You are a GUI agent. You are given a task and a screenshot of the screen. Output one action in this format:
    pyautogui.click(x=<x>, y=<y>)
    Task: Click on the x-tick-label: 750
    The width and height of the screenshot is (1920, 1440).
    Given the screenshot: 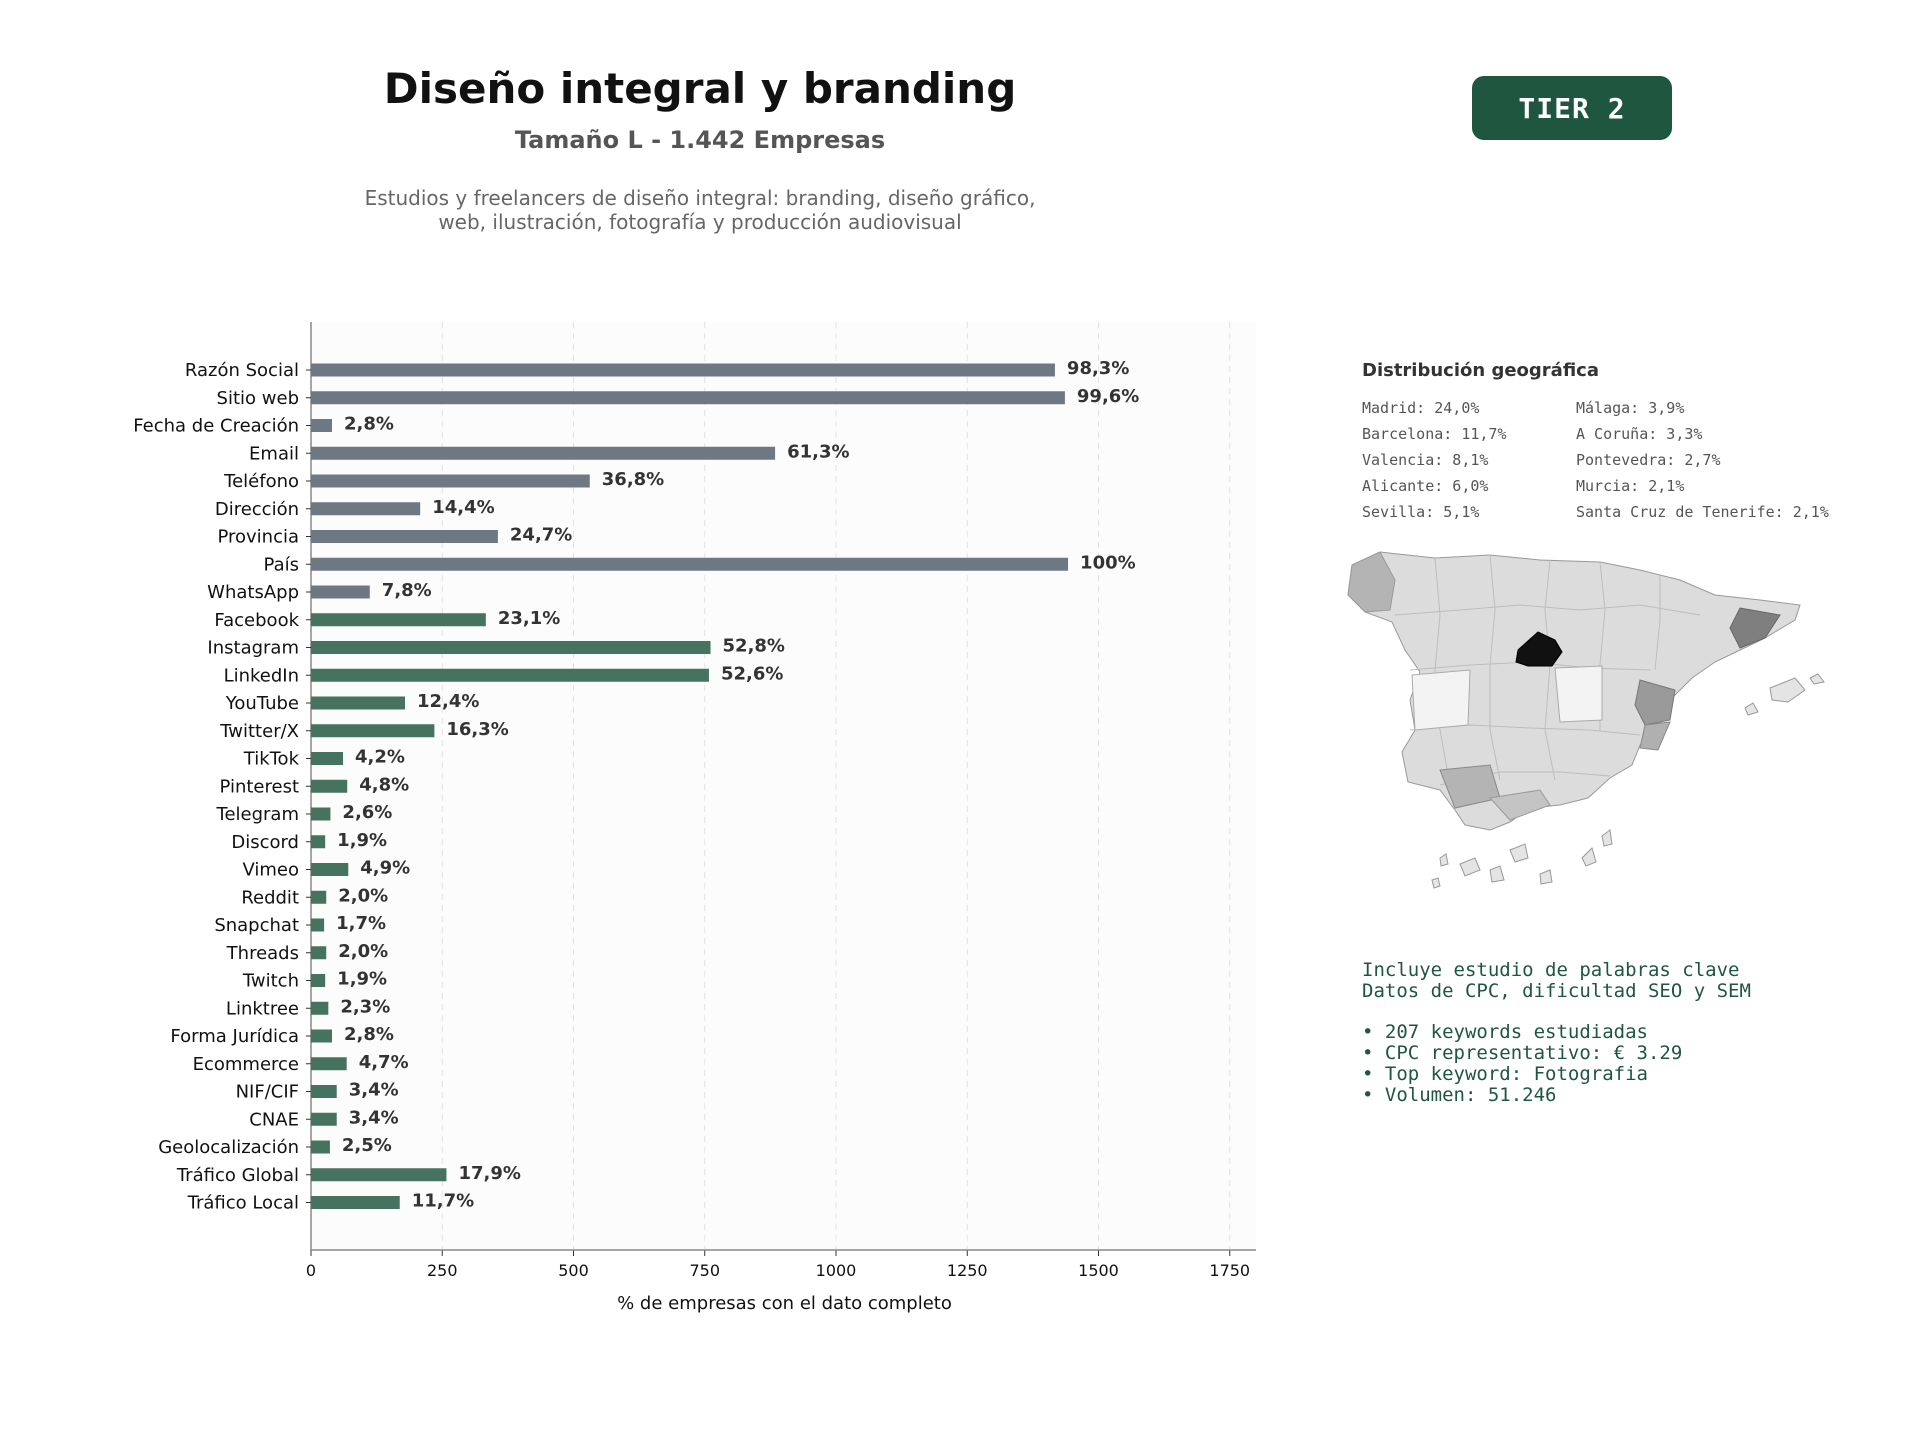 What is the action you would take?
    pyautogui.click(x=704, y=1270)
    